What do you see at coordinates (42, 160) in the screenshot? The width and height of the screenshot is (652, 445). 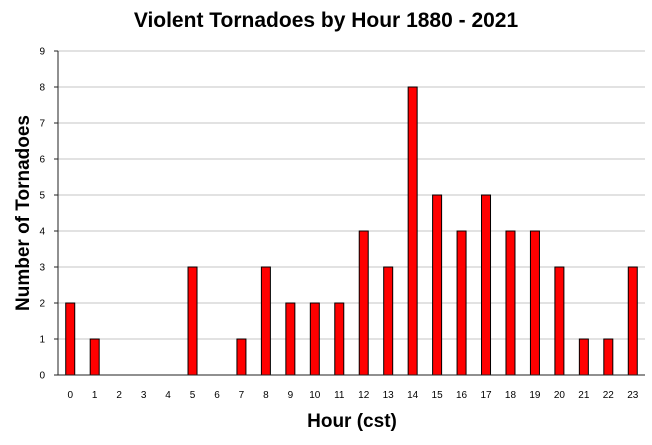 I see `y-tick-label: 6` at bounding box center [42, 160].